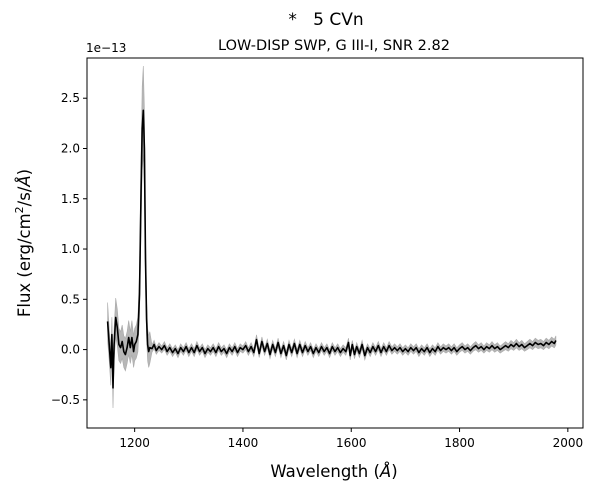 The image size is (598, 493). I want to click on y-axis-label-unit: Å, so click(24, 181).